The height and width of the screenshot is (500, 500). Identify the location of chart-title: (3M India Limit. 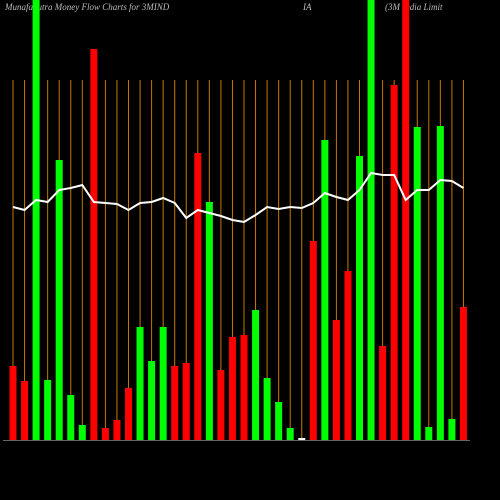
(414, 7).